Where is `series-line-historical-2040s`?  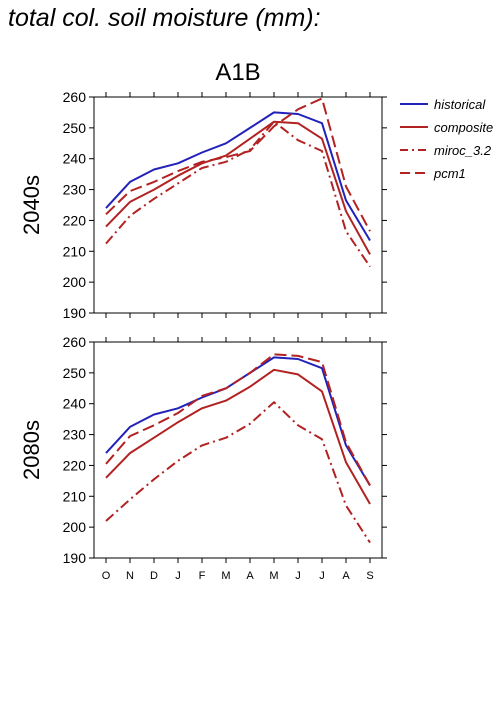 series-line-historical-2040s is located at coordinates (238, 176).